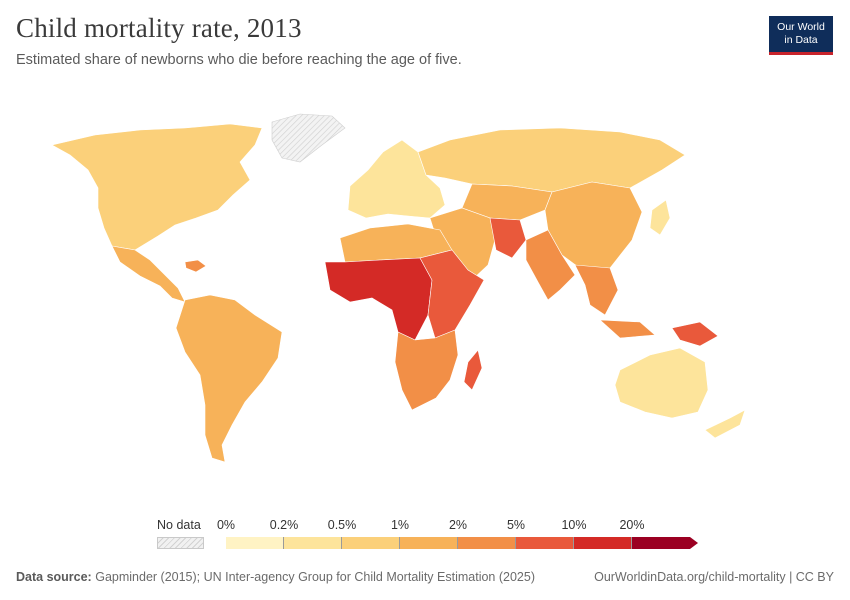 This screenshot has height=600, width=850. What do you see at coordinates (229, 378) in the screenshot?
I see `region-south-america` at bounding box center [229, 378].